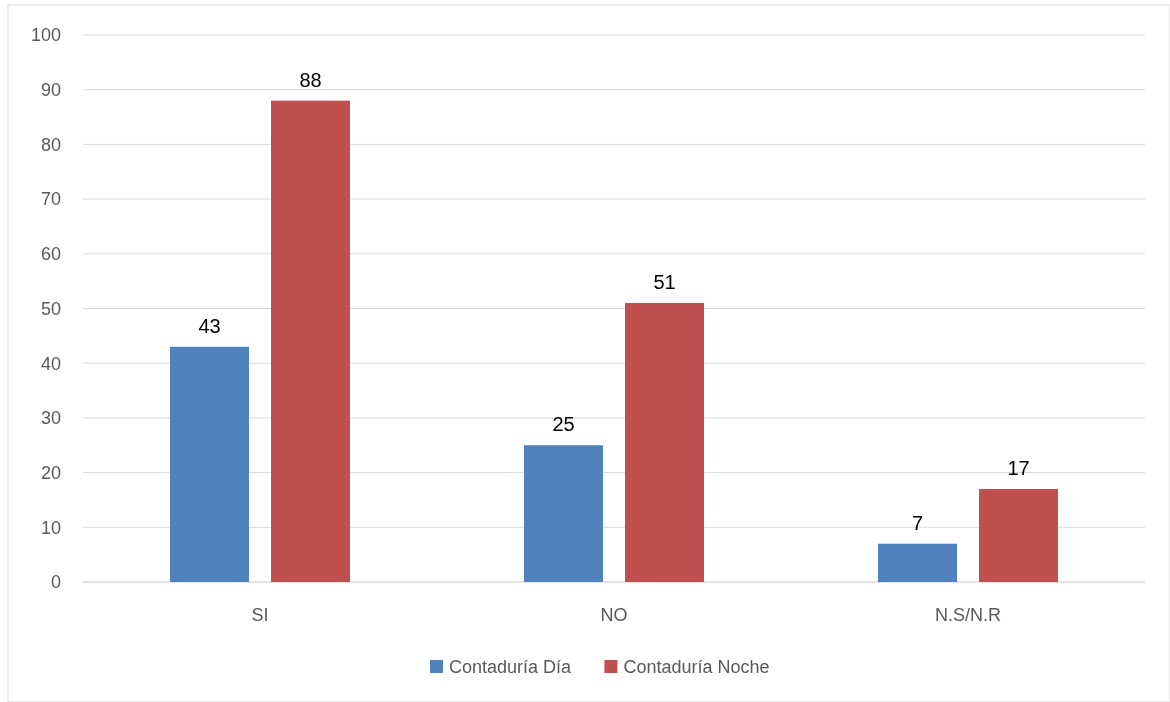 Image resolution: width=1170 pixels, height=702 pixels. Describe the element at coordinates (50, 472) in the screenshot. I see `y-tick-label: 20` at that location.